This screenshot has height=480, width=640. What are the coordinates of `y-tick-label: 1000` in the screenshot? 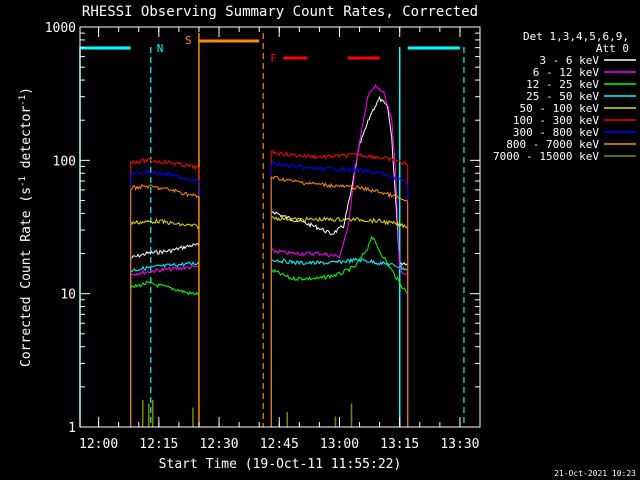 It's located at (60, 28).